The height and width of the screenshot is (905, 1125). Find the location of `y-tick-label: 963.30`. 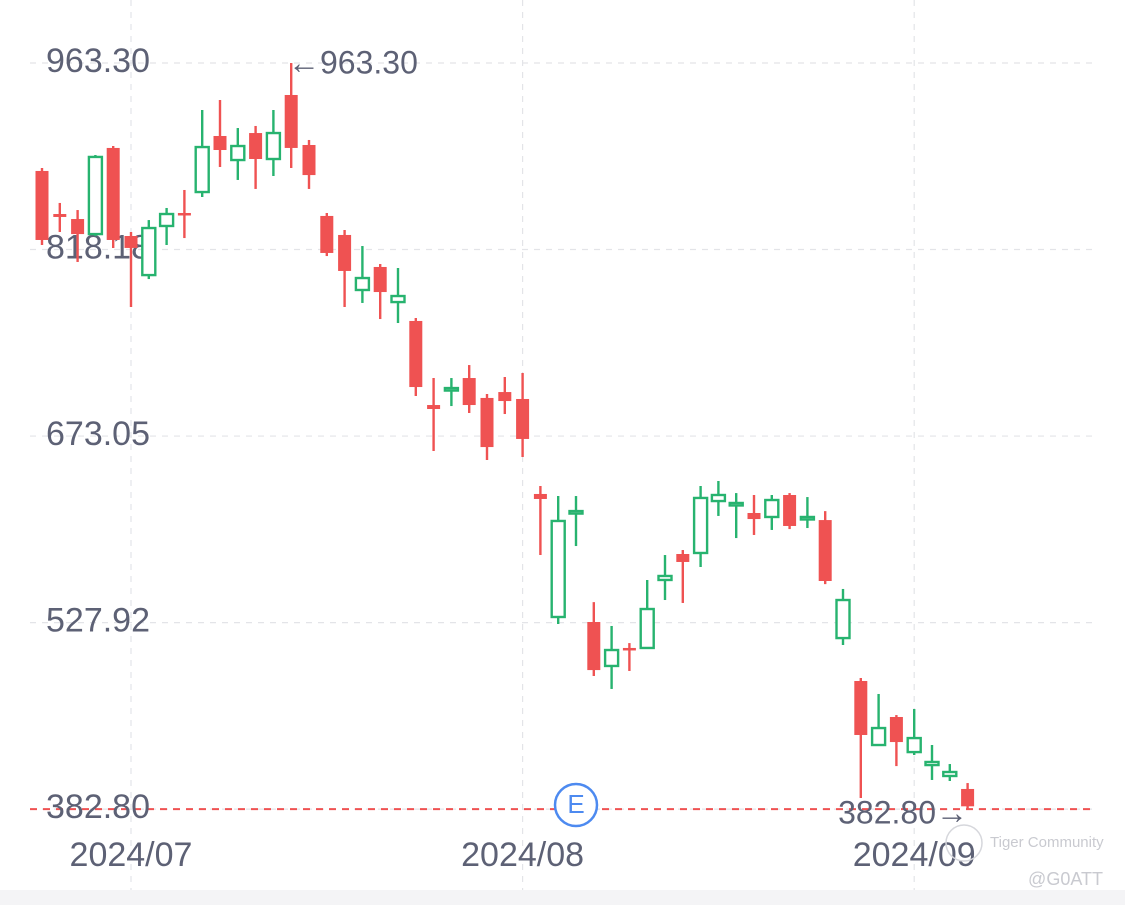

y-tick-label: 963.30 is located at coordinates (98, 61).